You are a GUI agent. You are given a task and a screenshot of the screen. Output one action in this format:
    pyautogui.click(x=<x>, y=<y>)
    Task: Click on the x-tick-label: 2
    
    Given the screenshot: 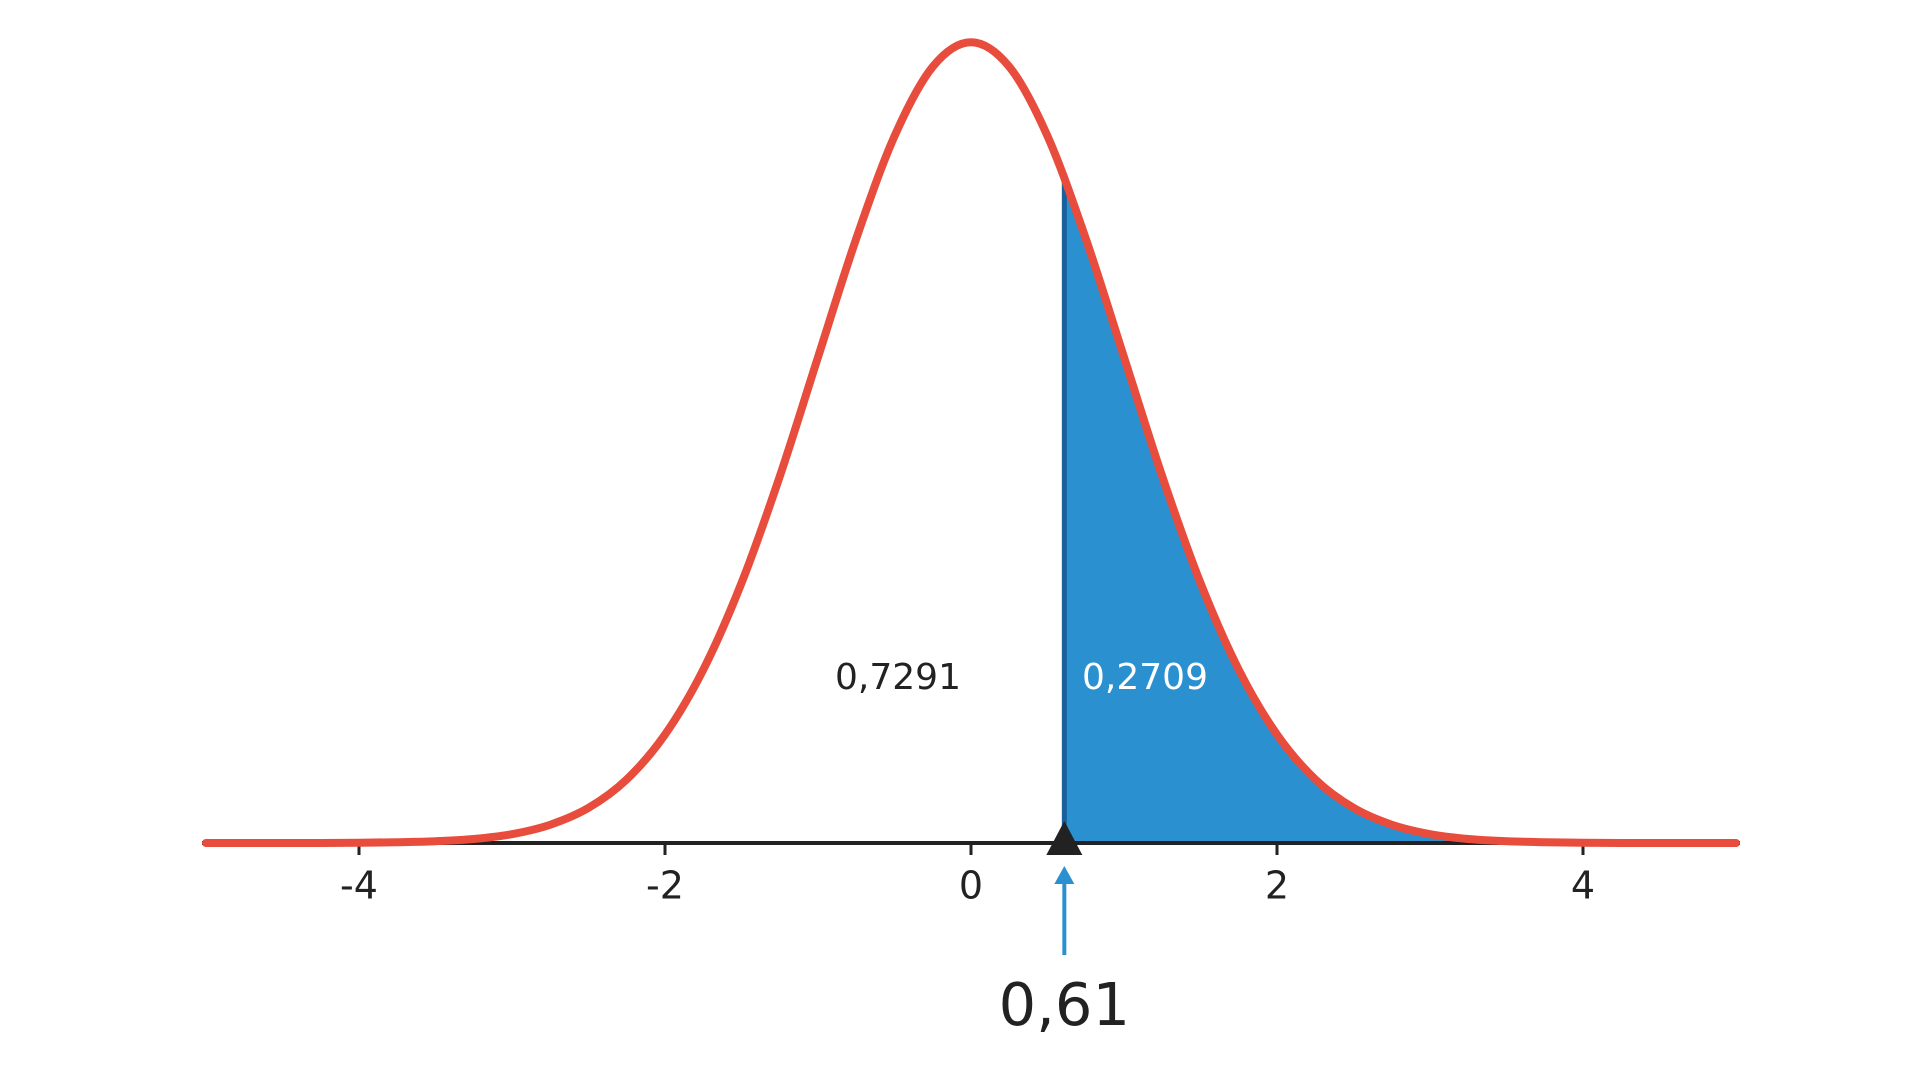 What is the action you would take?
    pyautogui.click(x=1277, y=886)
    